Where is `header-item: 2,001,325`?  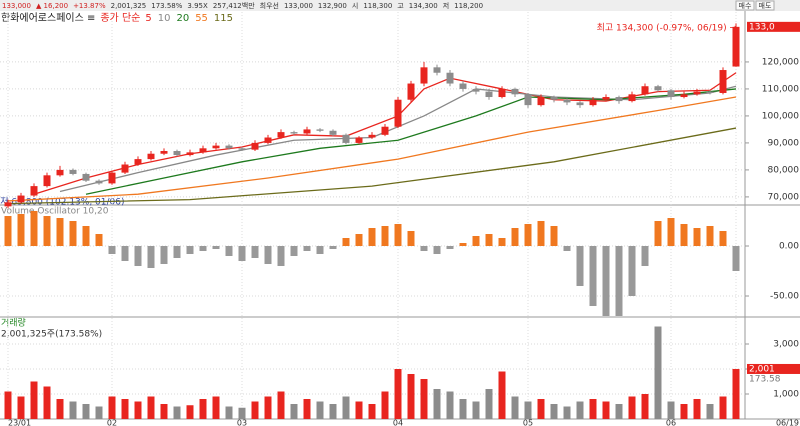
header-item: 2,001,325 is located at coordinates (129, 6).